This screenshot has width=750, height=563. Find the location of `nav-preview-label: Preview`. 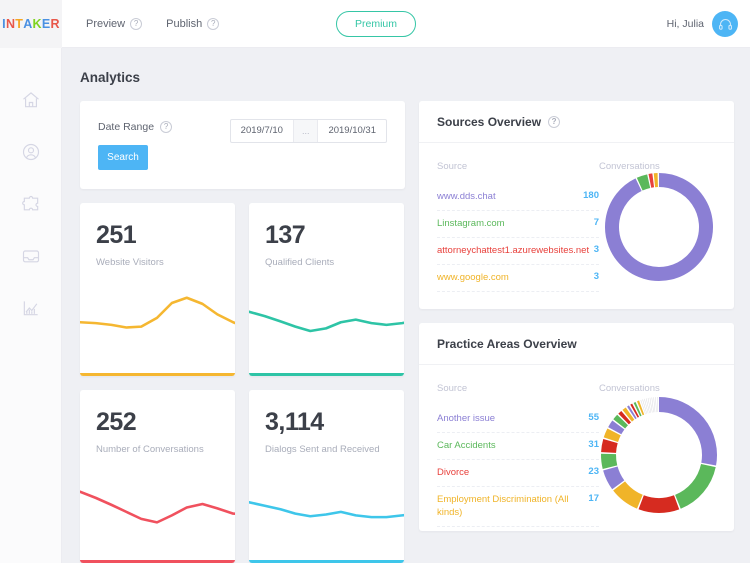

nav-preview-label: Preview is located at coordinates (106, 23).